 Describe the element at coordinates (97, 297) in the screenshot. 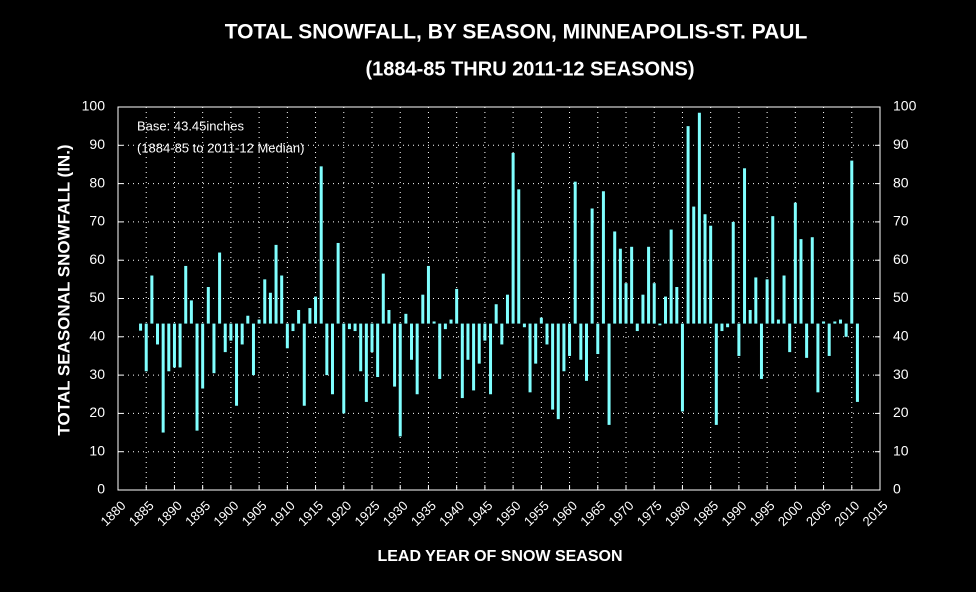

I see `y-tick-label: 50` at that location.